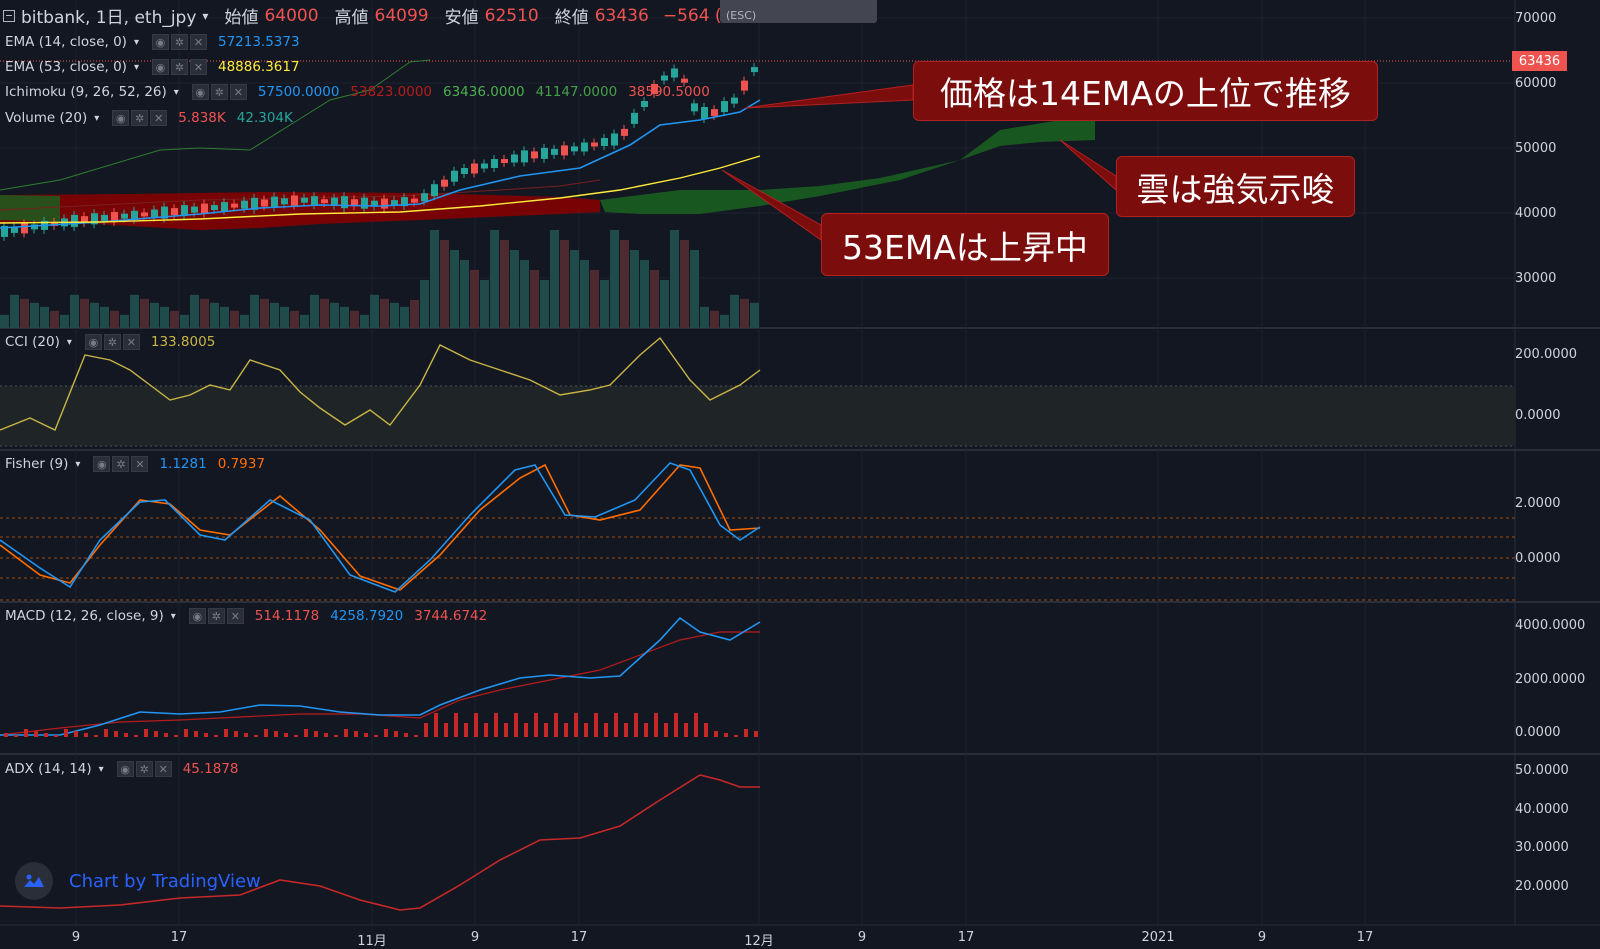 This screenshot has width=1600, height=949. What do you see at coordinates (258, 67) in the screenshot?
I see `legend-ema53-value: 48886.3617` at bounding box center [258, 67].